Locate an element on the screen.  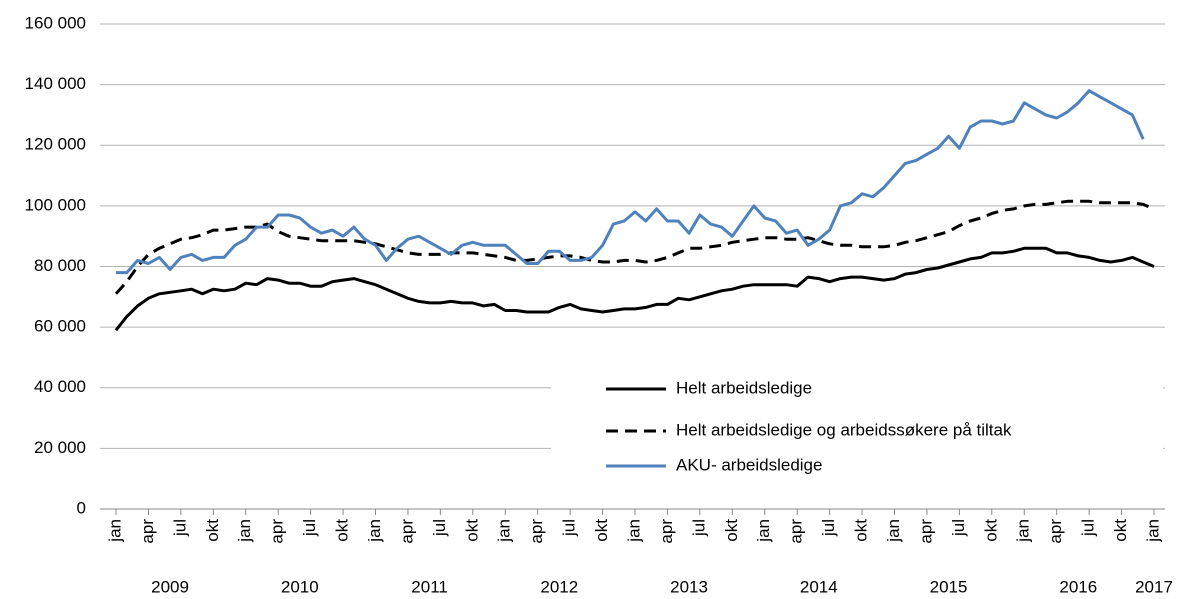
year-label: 2011 is located at coordinates (429, 586).